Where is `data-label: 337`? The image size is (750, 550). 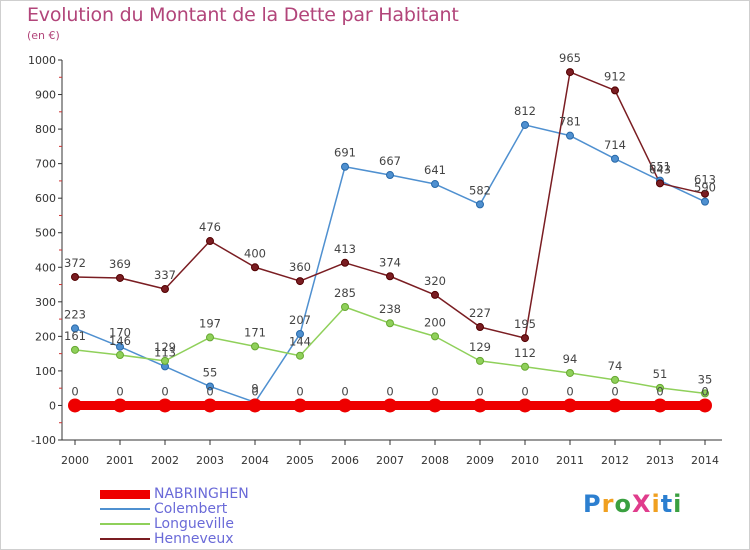 data-label: 337 is located at coordinates (165, 275).